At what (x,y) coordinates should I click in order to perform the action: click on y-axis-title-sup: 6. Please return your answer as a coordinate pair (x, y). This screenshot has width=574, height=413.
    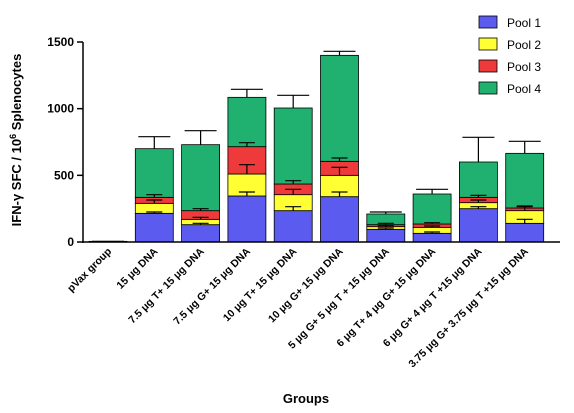
    Looking at the image, I should click on (13, 136).